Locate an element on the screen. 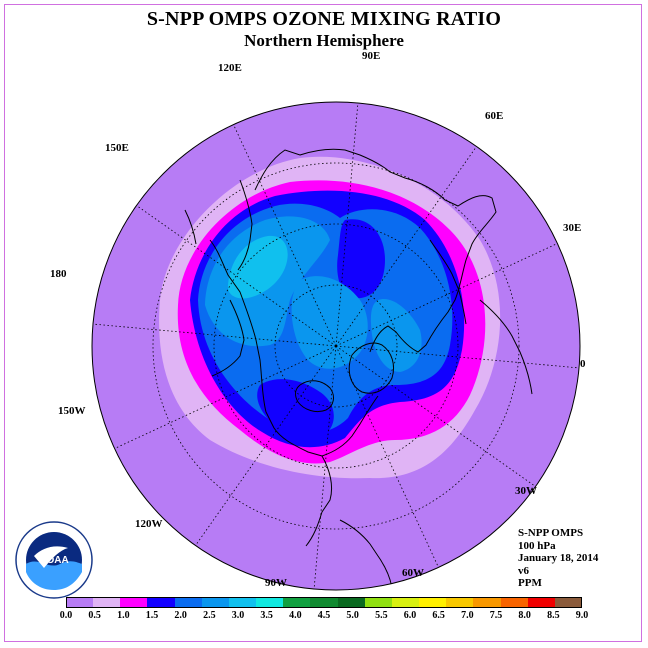 This screenshot has width=648, height=648. longitude-label-180: 180 is located at coordinates (58, 274).